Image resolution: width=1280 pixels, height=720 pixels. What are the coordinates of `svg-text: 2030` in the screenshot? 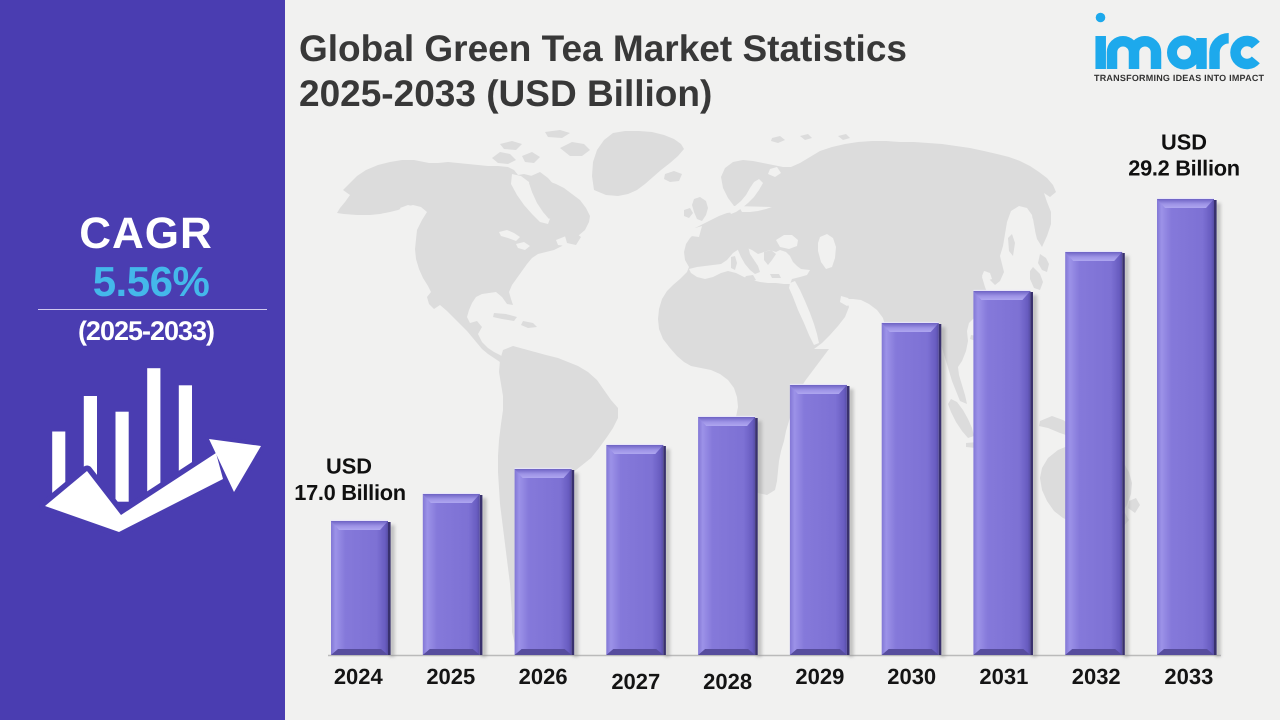 It's located at (911, 676).